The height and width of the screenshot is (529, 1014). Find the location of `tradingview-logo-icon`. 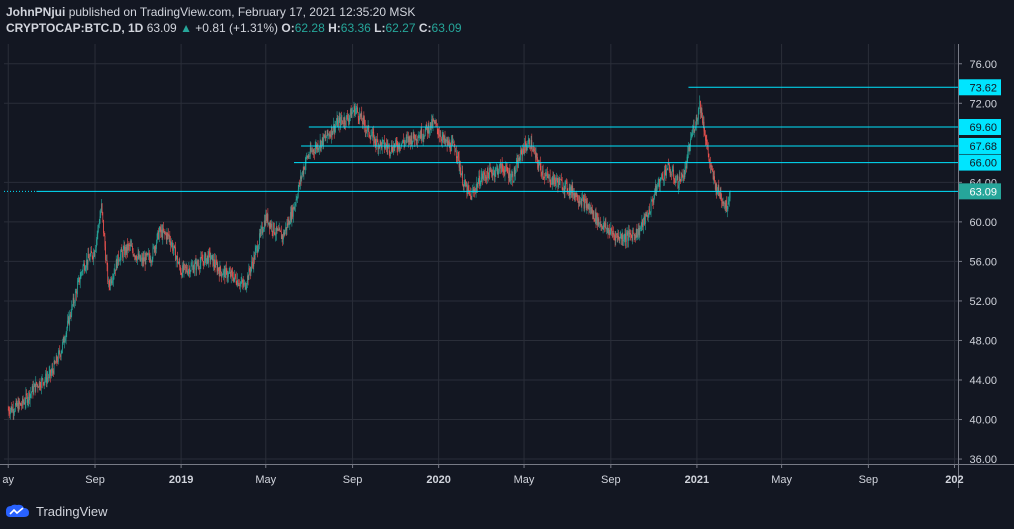

tradingview-logo-icon is located at coordinates (17, 511).